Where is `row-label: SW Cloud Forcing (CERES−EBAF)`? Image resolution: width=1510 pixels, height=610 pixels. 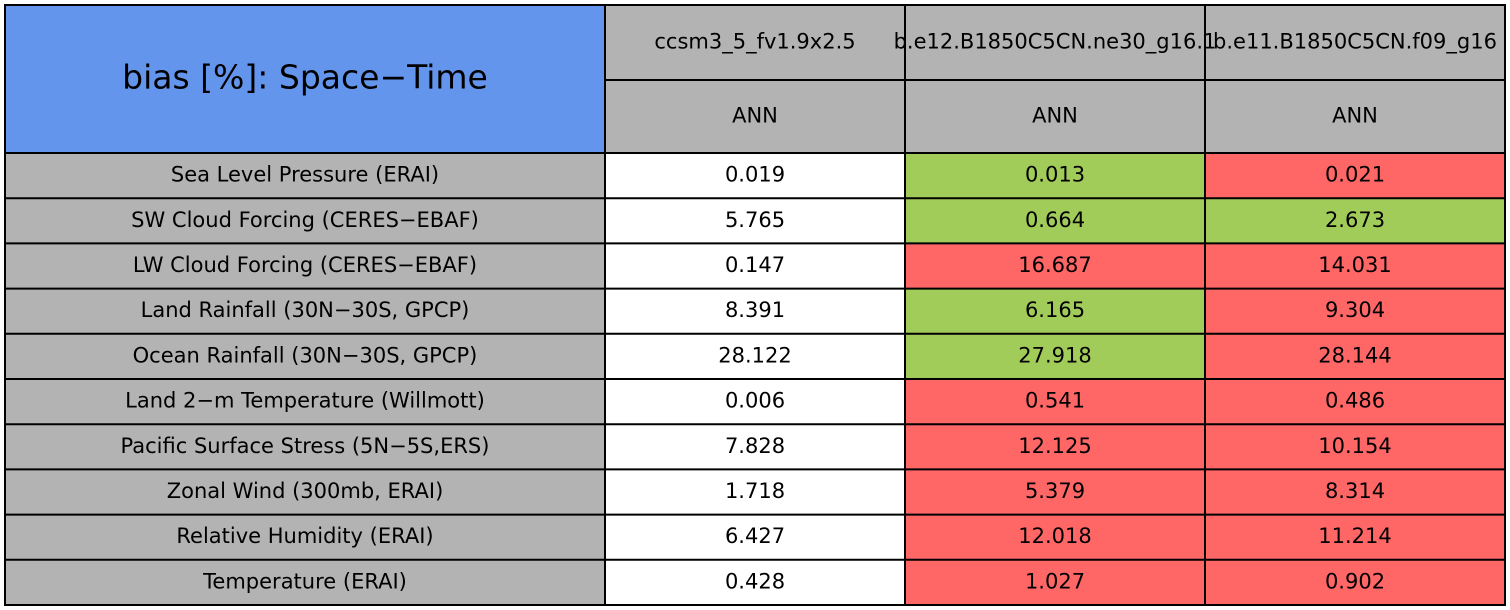
row-label: SW Cloud Forcing (CERES−EBAF) is located at coordinates (305, 220).